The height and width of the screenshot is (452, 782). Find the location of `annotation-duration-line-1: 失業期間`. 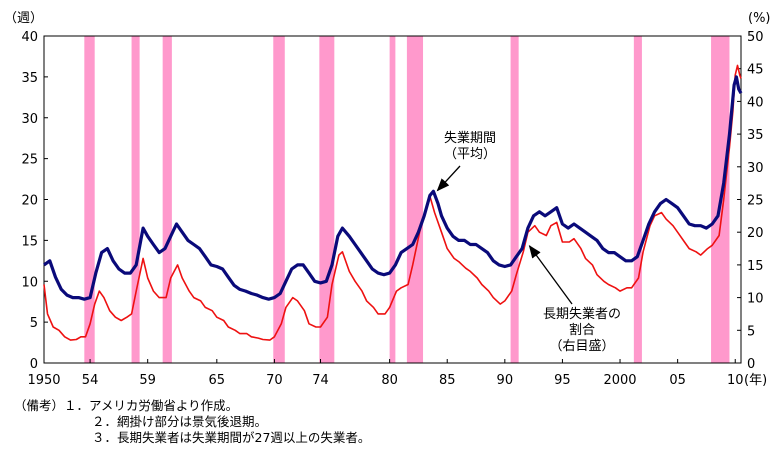

annotation-duration-line-1: 失業期間 is located at coordinates (470, 138).